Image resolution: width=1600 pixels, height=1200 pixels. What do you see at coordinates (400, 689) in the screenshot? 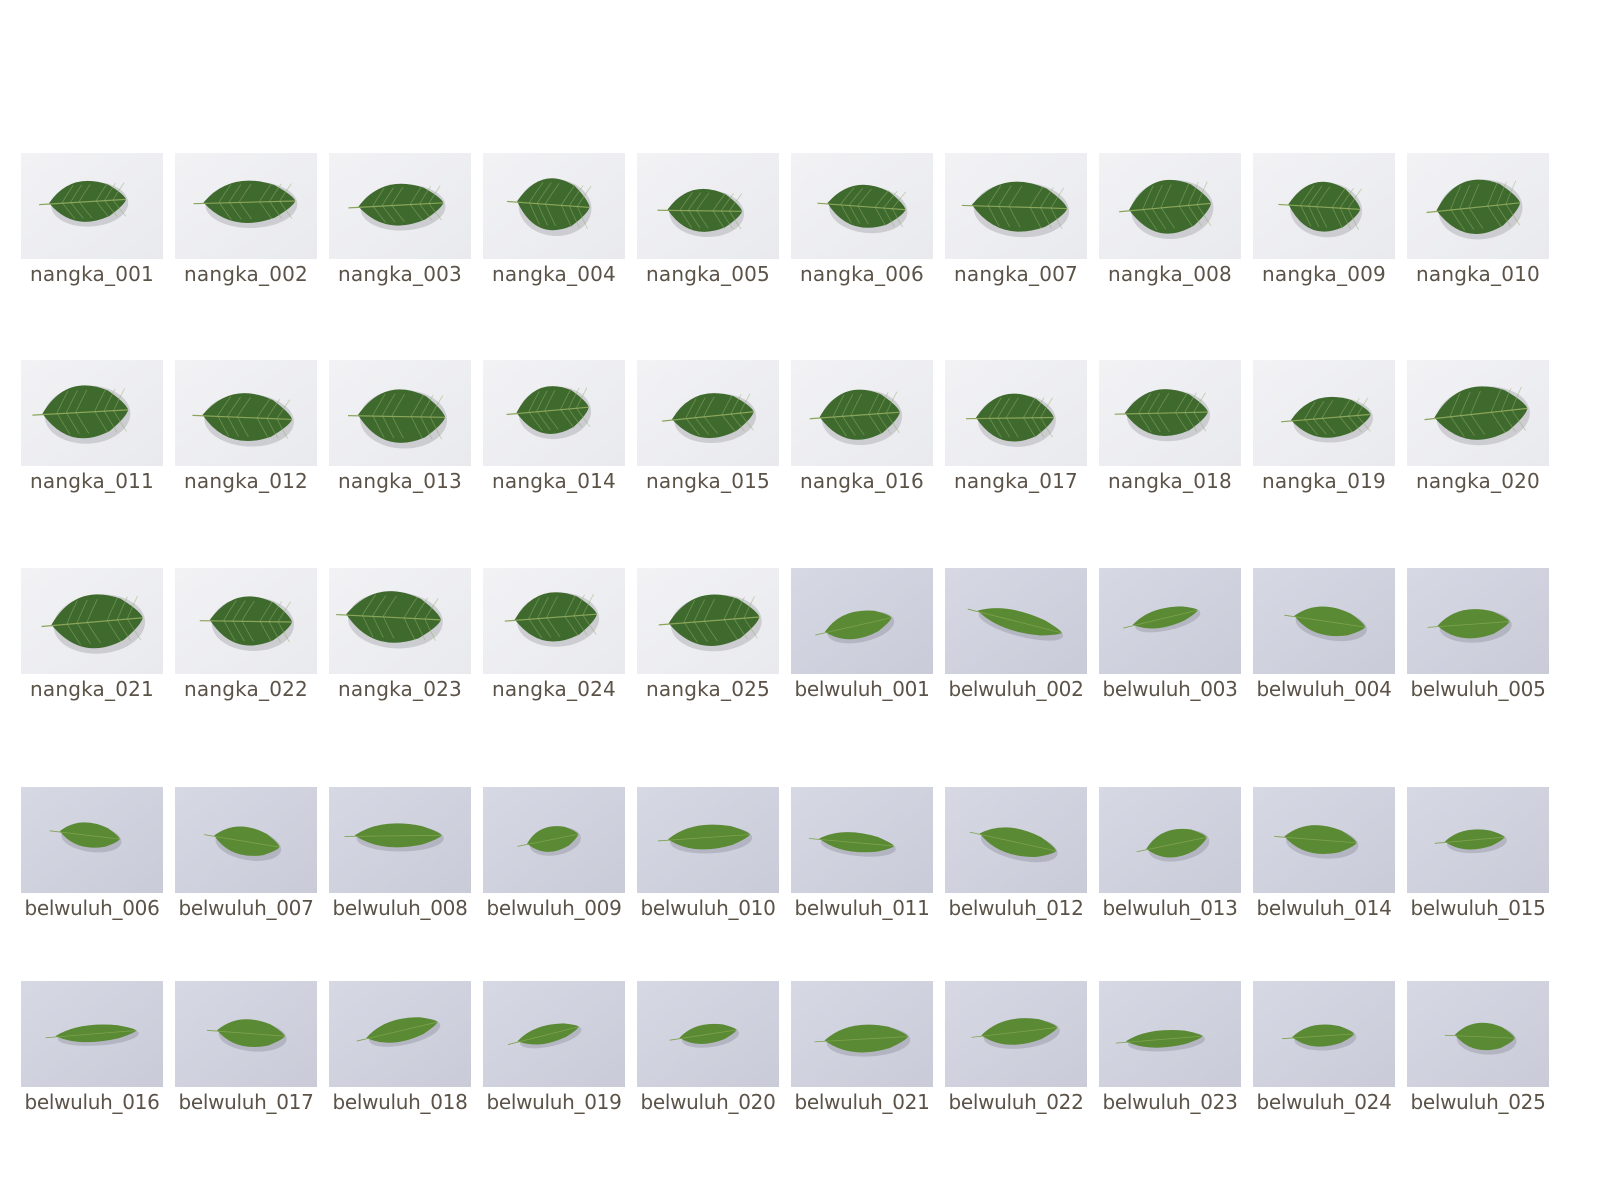
I see `image-label: nangka_023` at bounding box center [400, 689].